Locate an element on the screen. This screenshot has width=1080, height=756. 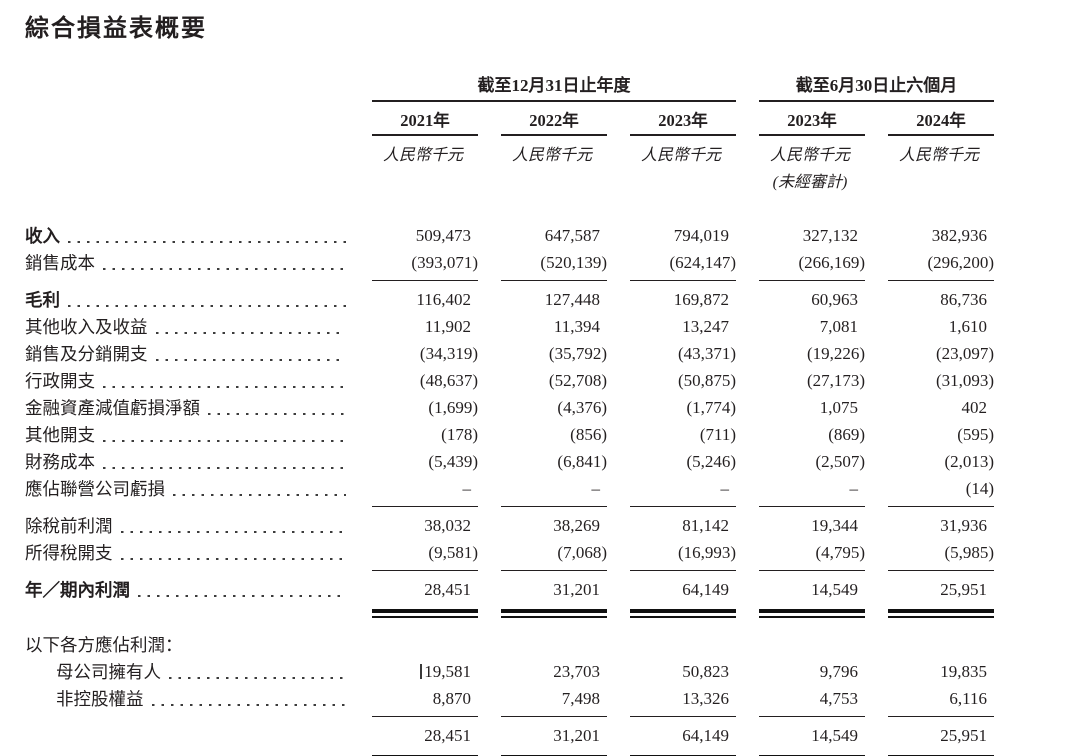
cell-value: 7,498 is located at coordinates (580, 698).